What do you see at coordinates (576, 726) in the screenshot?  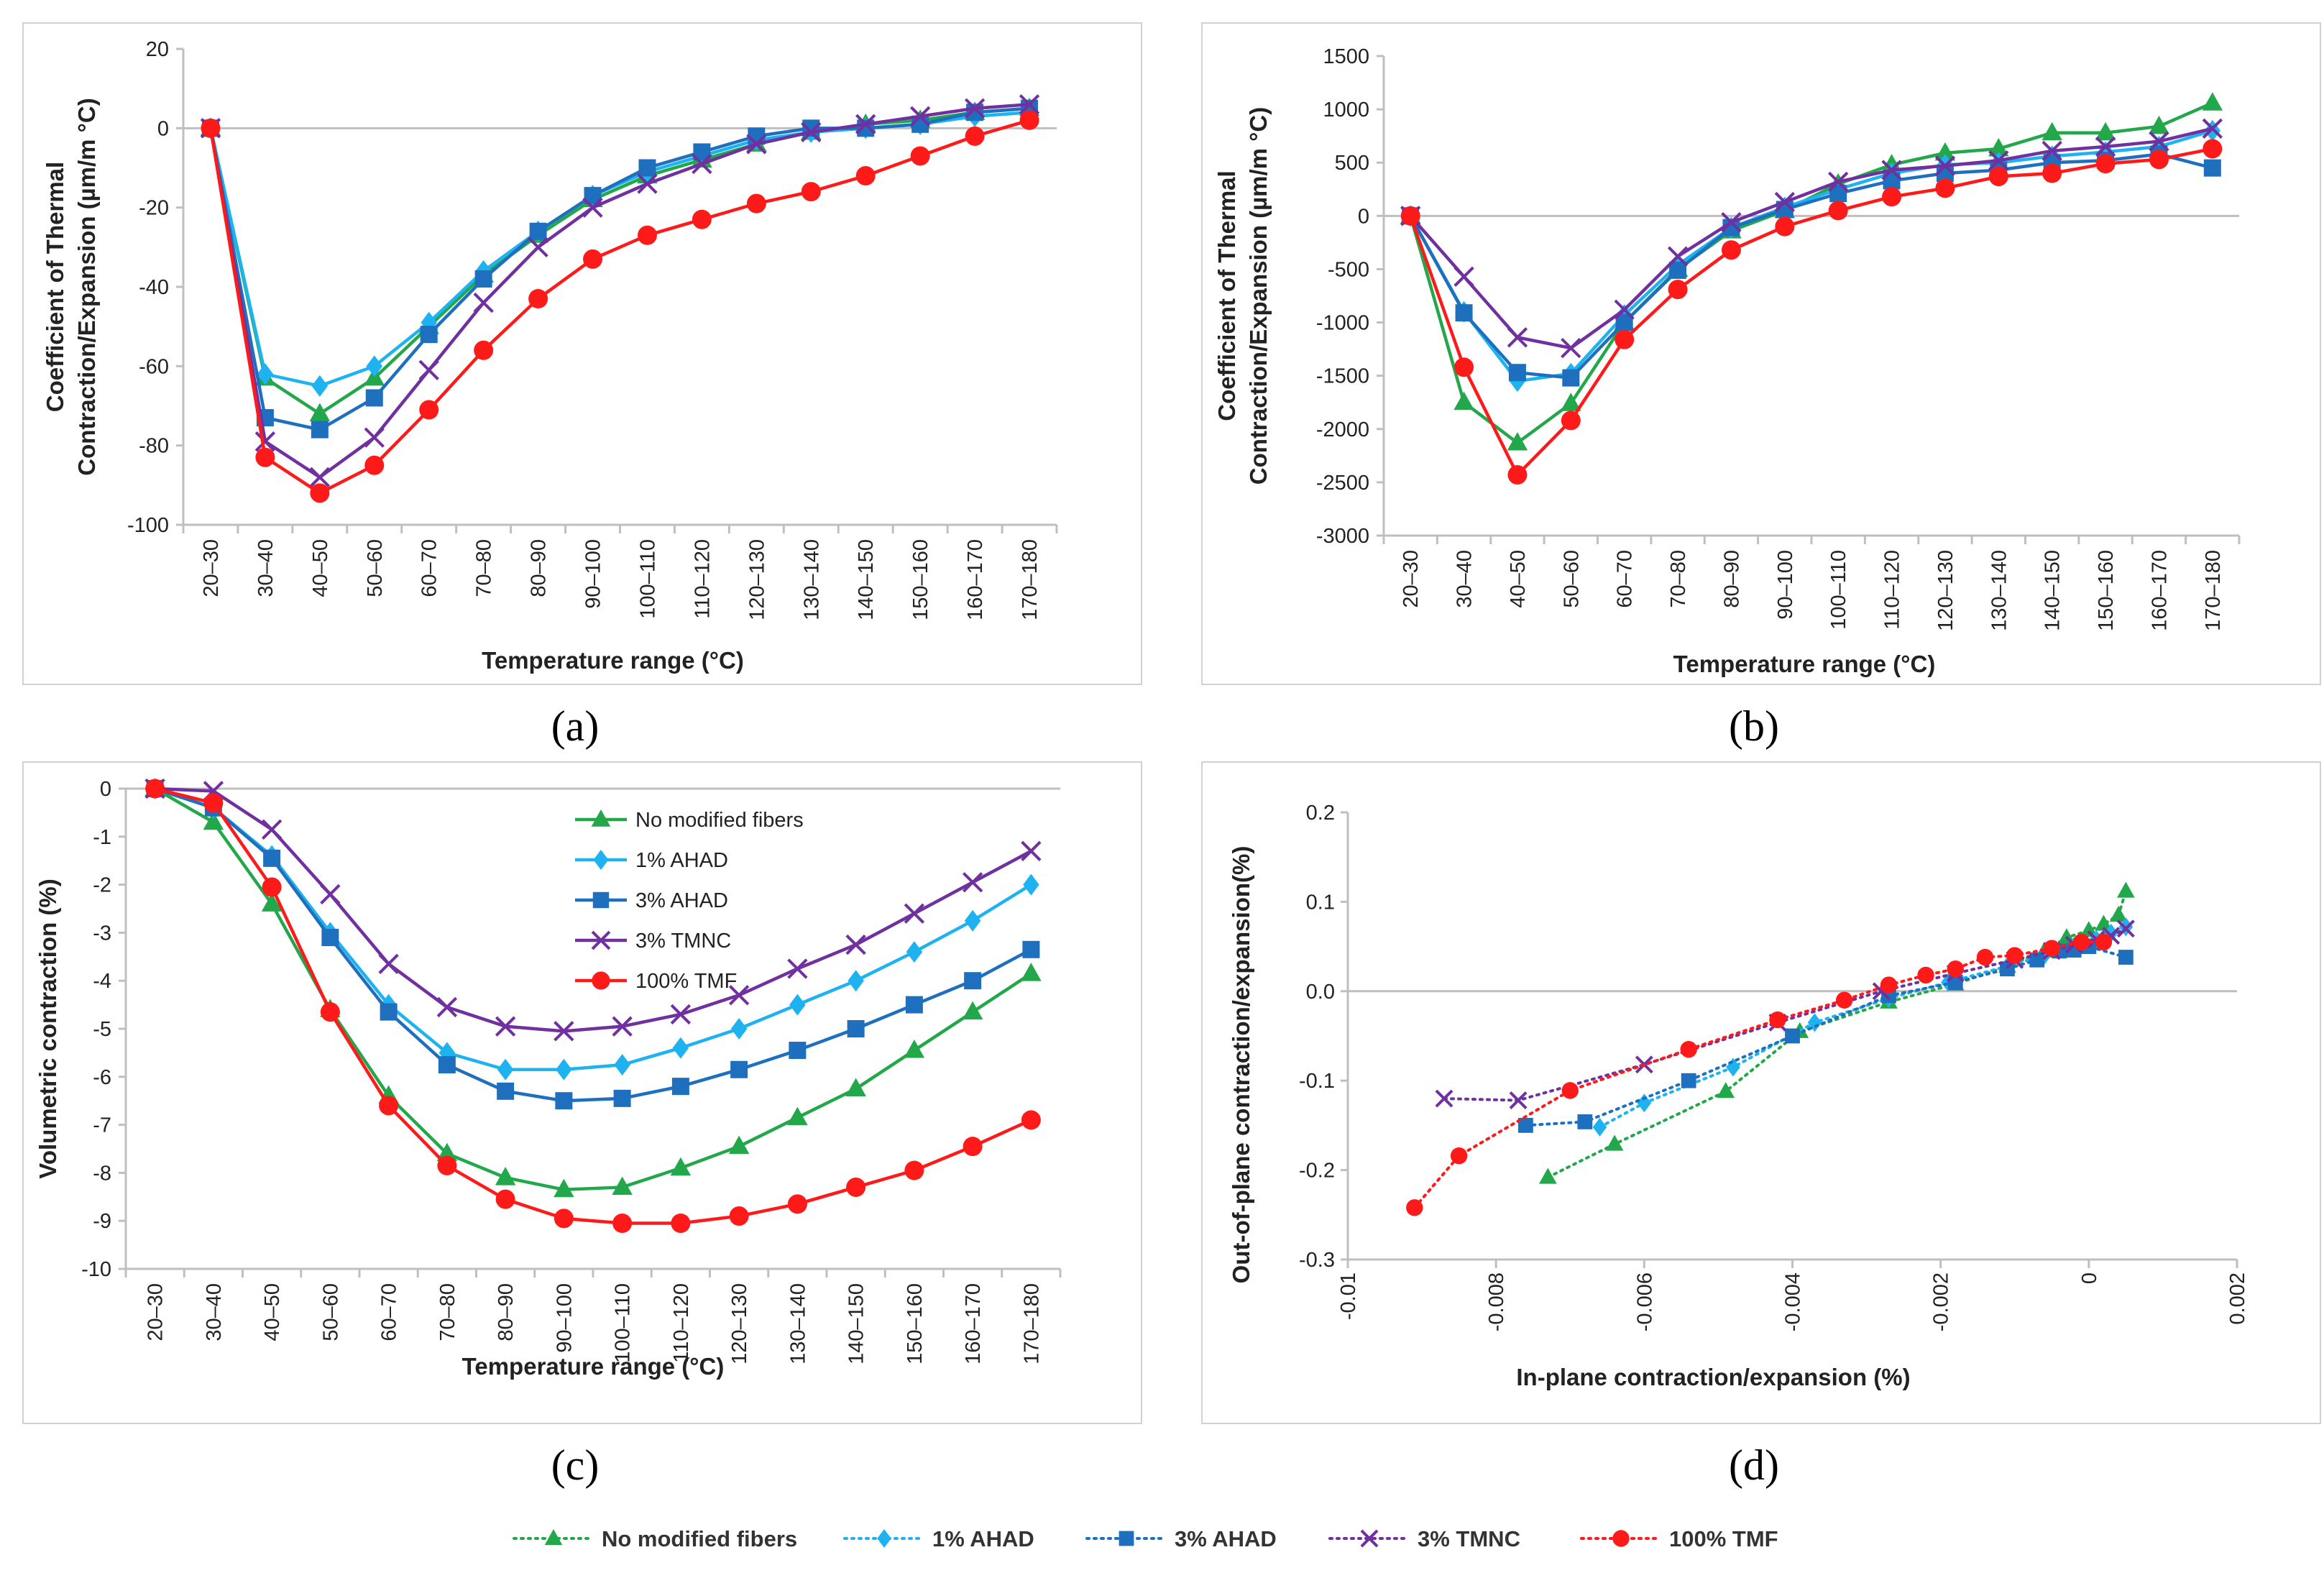 I see `panel-label-a: (a)` at bounding box center [576, 726].